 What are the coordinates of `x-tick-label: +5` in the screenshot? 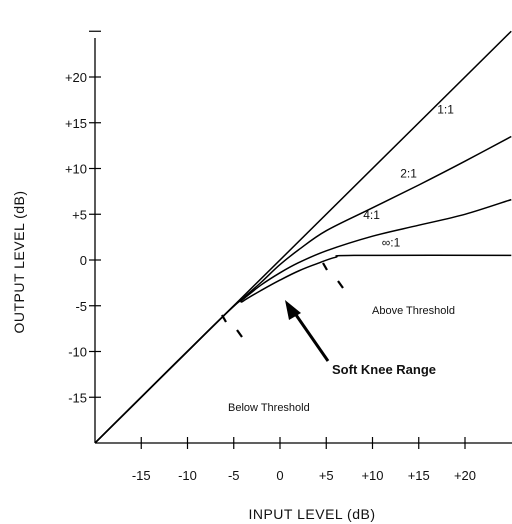 It's located at (326, 475).